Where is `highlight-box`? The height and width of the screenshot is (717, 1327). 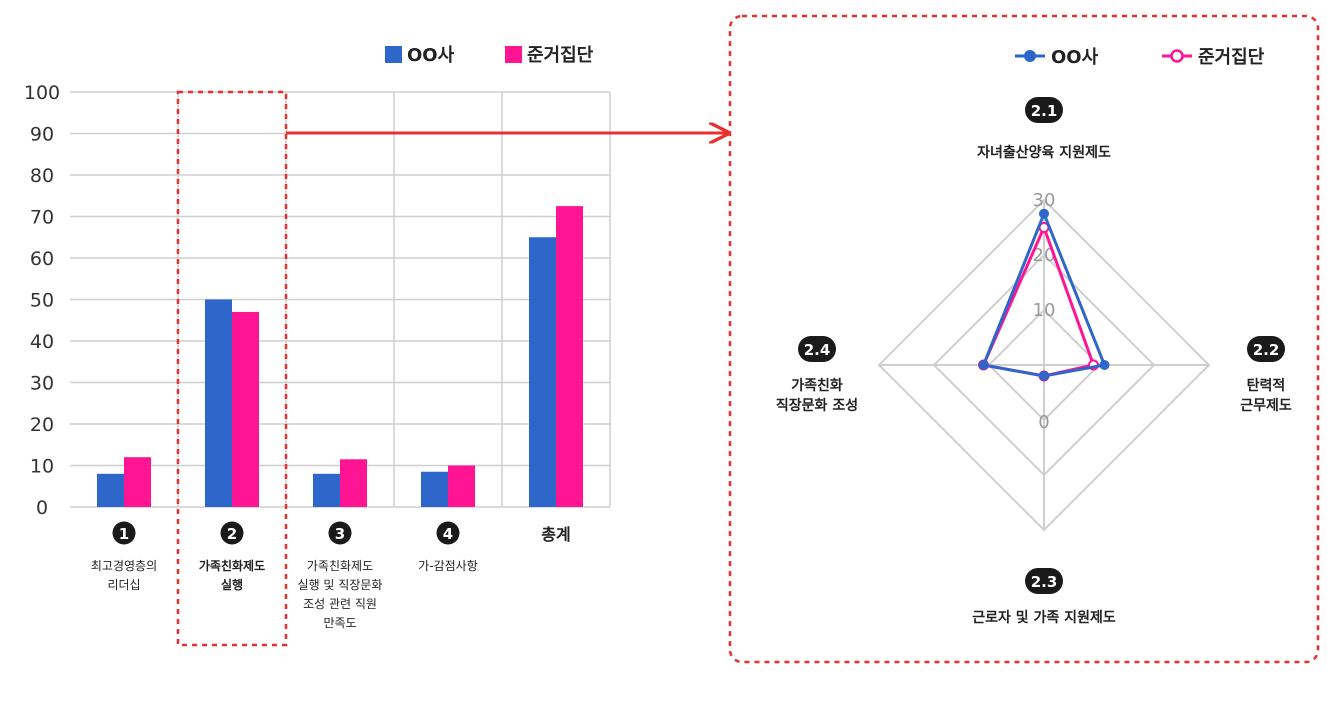 highlight-box is located at coordinates (232, 368).